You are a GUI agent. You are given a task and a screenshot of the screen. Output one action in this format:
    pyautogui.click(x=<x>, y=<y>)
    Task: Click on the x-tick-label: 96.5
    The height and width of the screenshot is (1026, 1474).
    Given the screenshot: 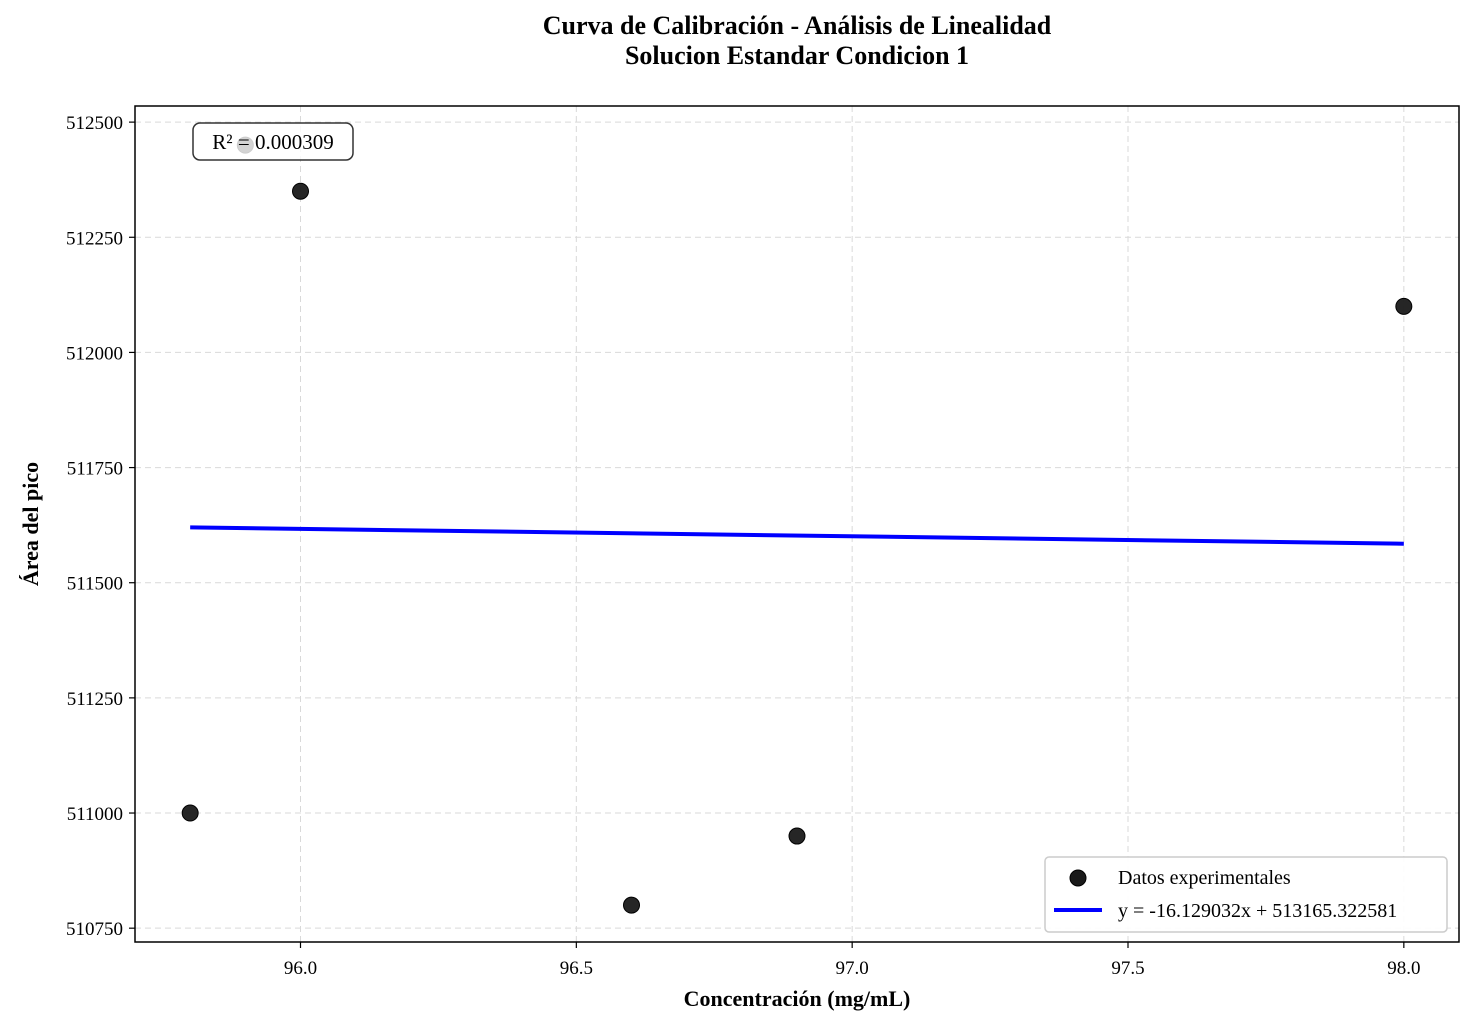 What is the action you would take?
    pyautogui.click(x=576, y=968)
    